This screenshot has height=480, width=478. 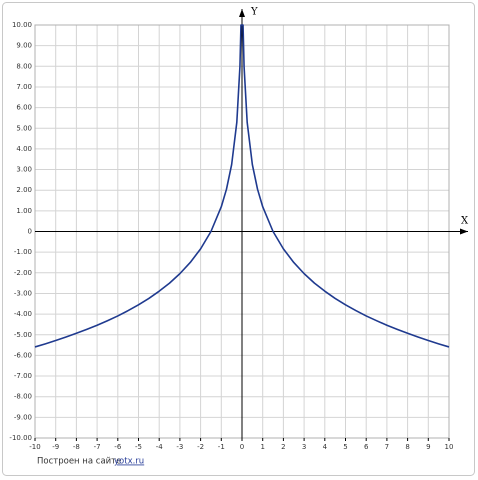 What do you see at coordinates (55, 447) in the screenshot?
I see `x-tick-label: -9` at bounding box center [55, 447].